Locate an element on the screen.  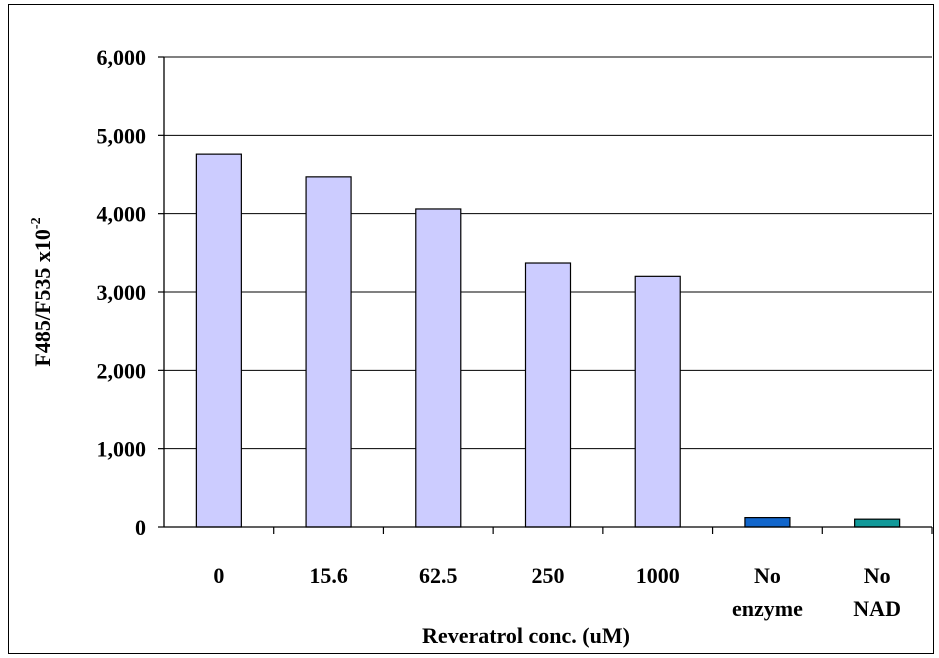
y-tick-label: 3,000 is located at coordinates (122, 292).